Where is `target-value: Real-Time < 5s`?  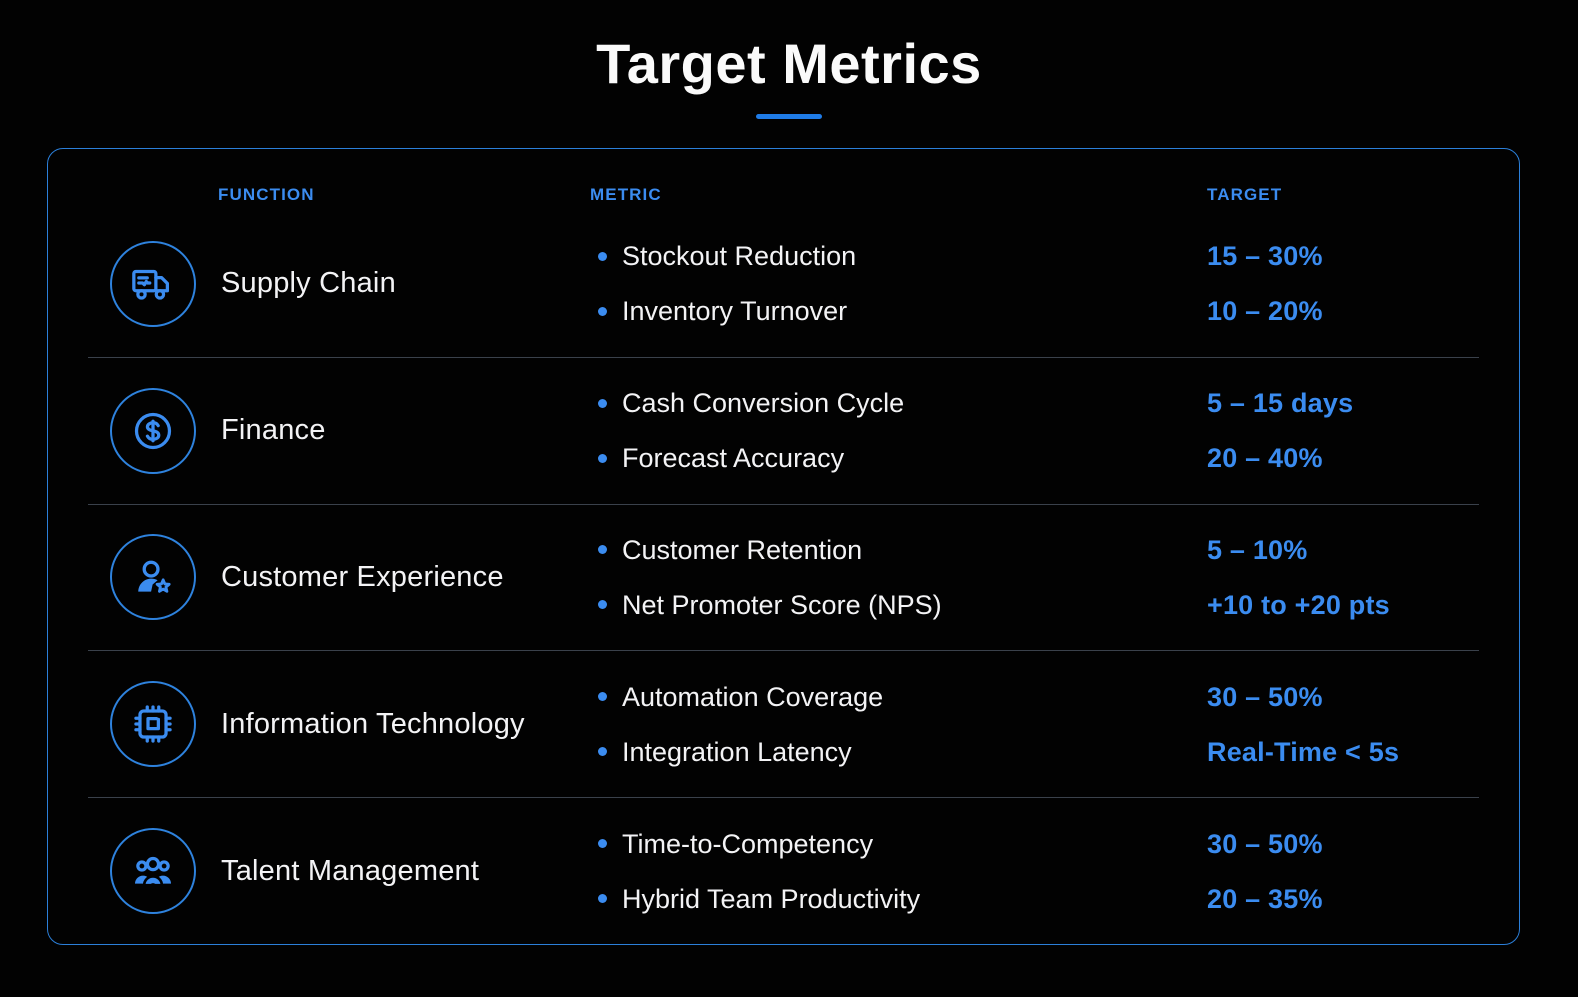
target-value: Real-Time < 5s is located at coordinates (1303, 751).